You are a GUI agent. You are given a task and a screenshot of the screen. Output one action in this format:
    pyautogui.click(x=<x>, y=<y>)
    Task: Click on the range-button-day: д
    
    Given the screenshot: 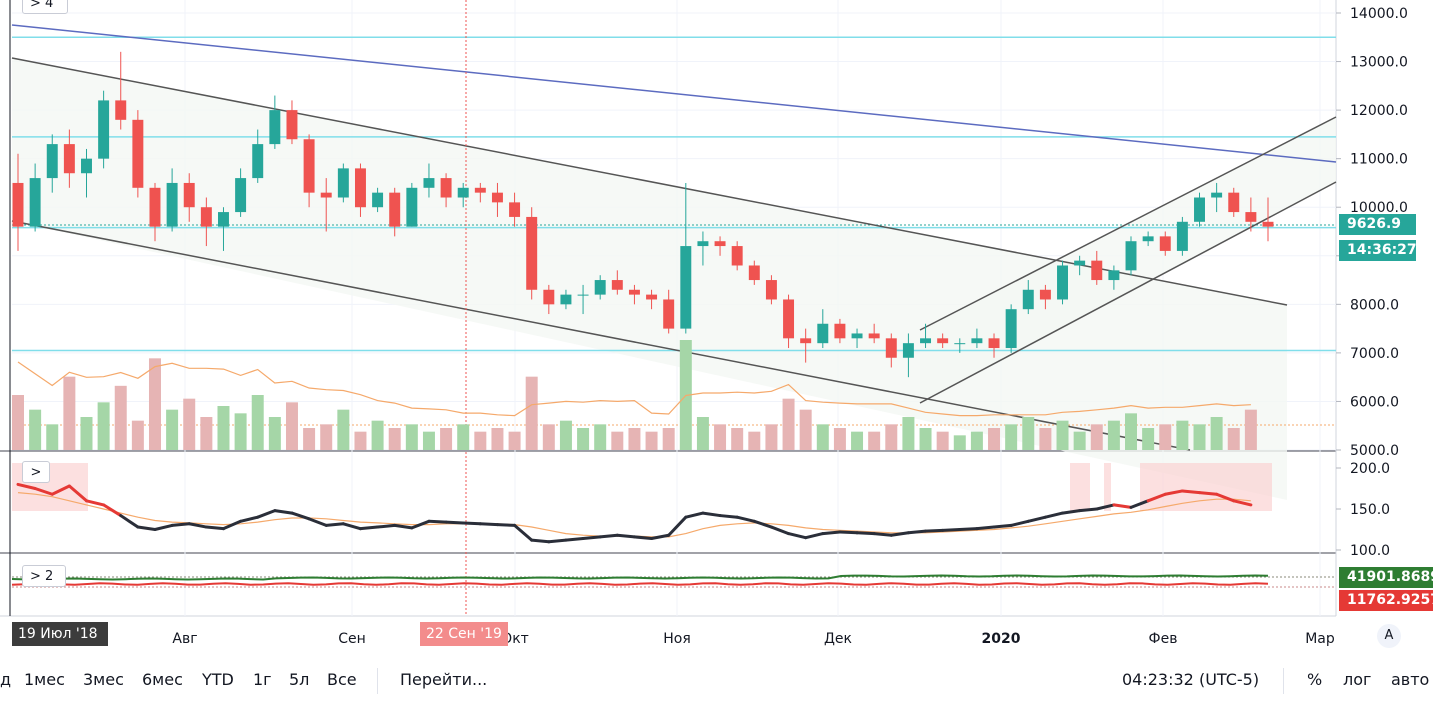 What is the action you would take?
    pyautogui.click(x=6, y=679)
    